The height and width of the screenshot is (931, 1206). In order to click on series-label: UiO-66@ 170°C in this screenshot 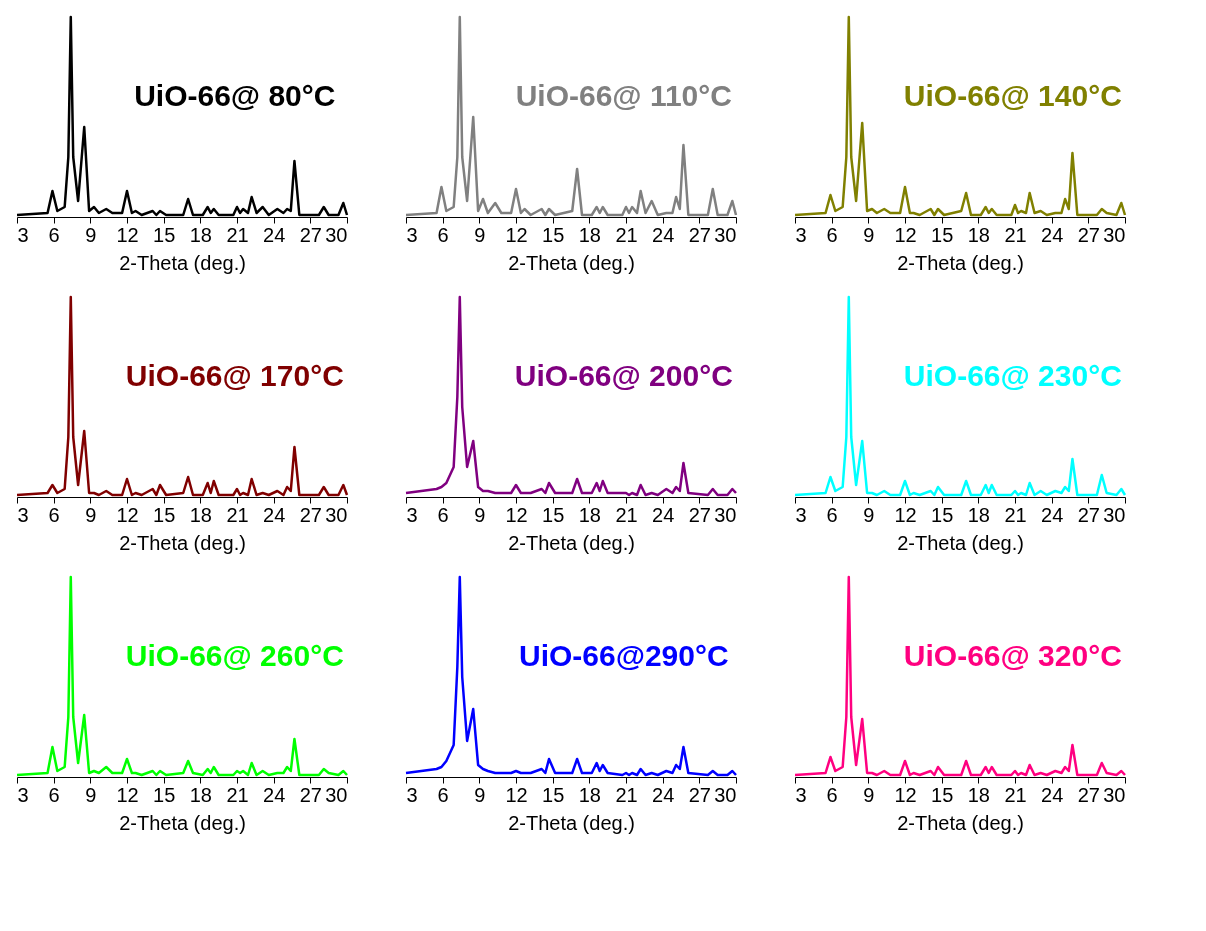, I will do `click(234, 375)`.